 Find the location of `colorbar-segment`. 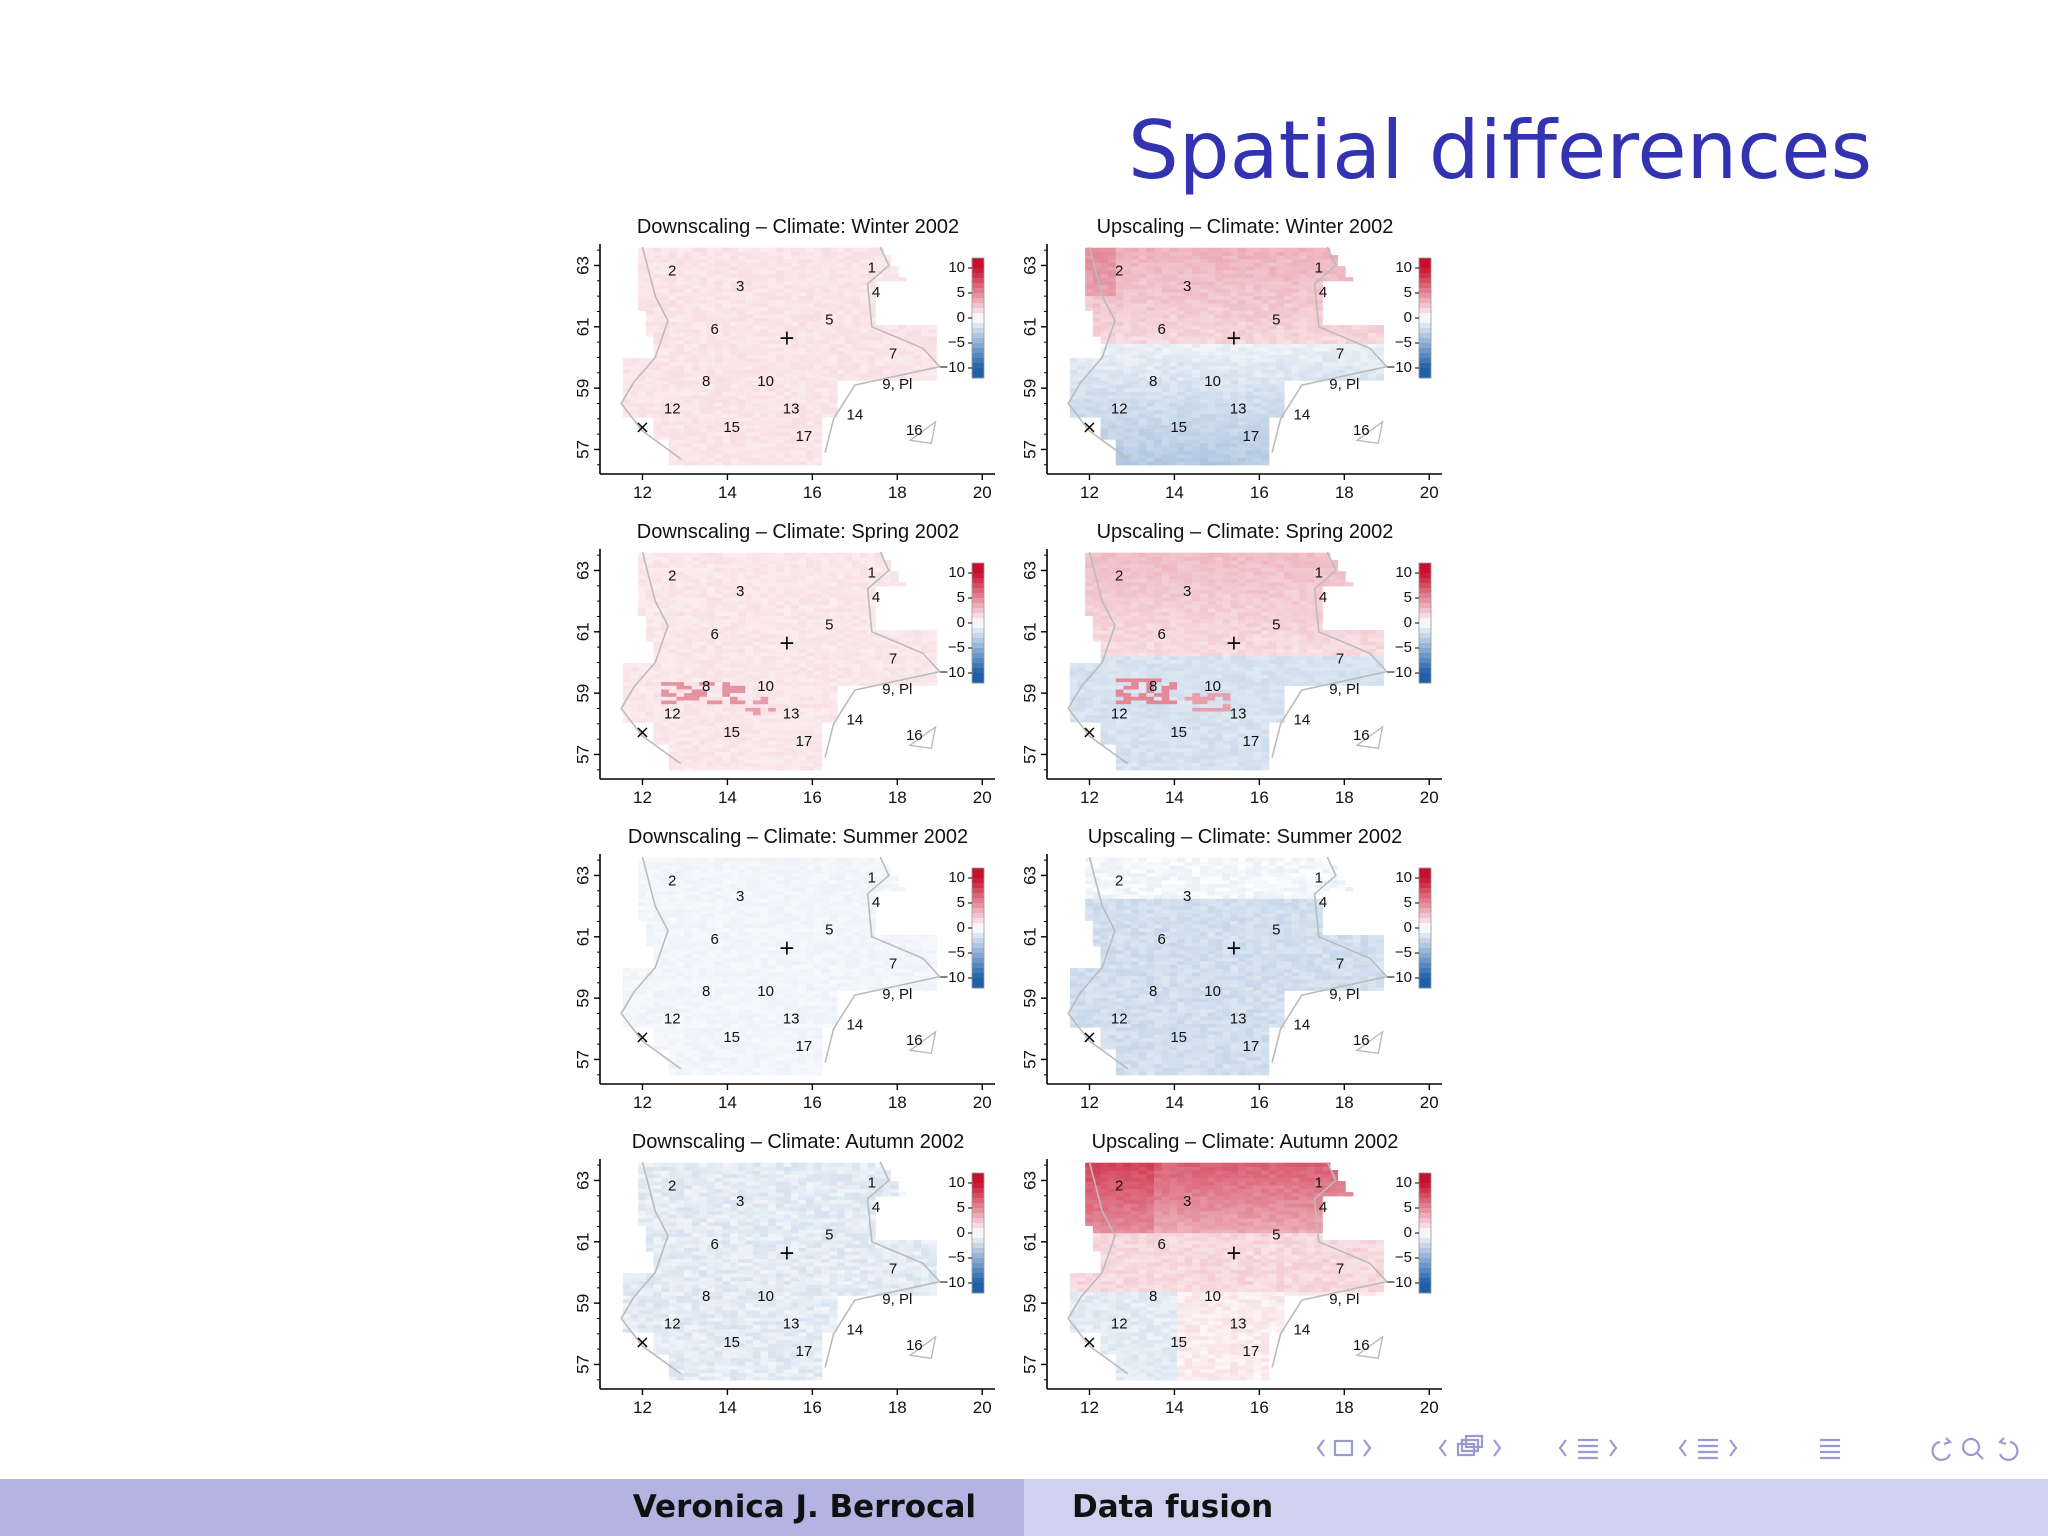

colorbar-segment is located at coordinates (978, 336).